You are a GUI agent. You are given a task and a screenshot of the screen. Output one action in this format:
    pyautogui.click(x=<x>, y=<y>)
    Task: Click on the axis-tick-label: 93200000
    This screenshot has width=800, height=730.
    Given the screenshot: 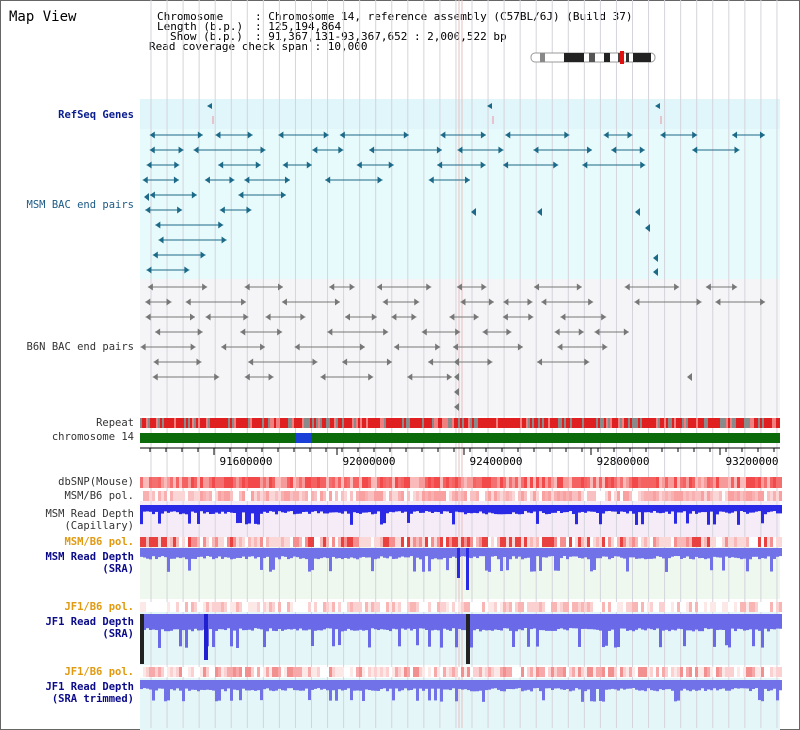 What is the action you would take?
    pyautogui.click(x=752, y=461)
    